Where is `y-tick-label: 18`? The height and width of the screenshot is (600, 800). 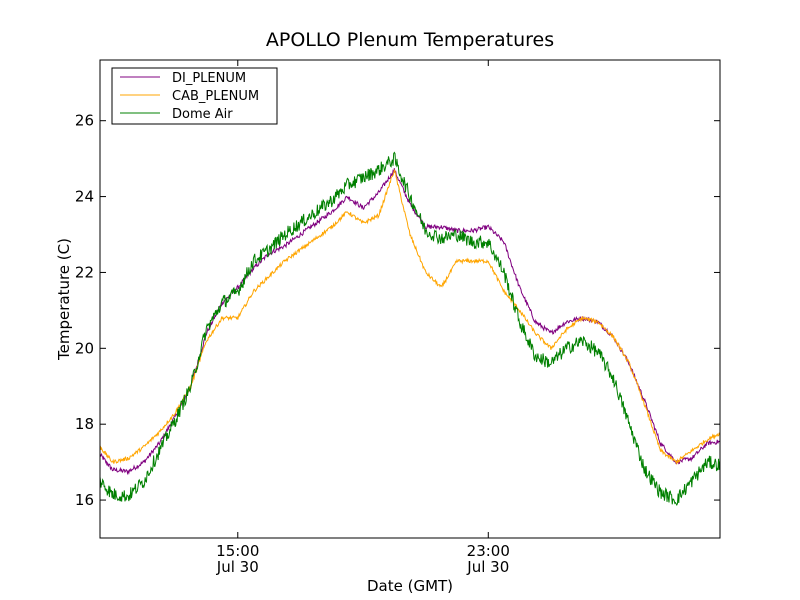 y-tick-label: 18 is located at coordinates (84, 424).